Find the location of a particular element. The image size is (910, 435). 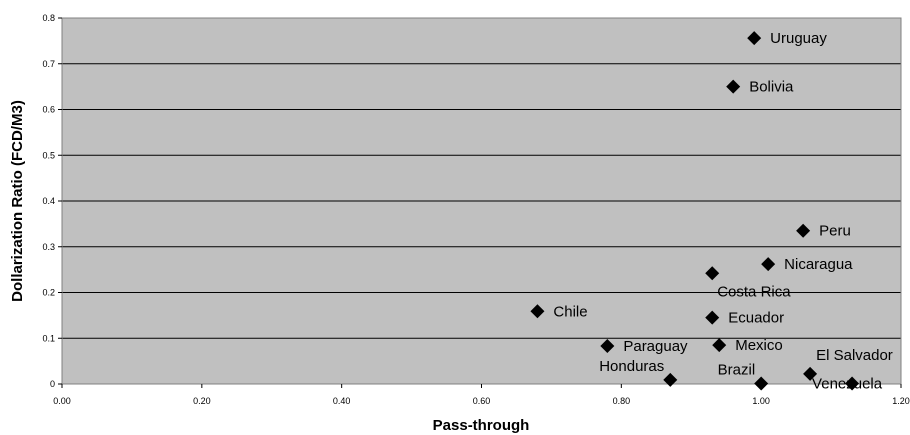

x-tick-label: 0.80 is located at coordinates (622, 401).